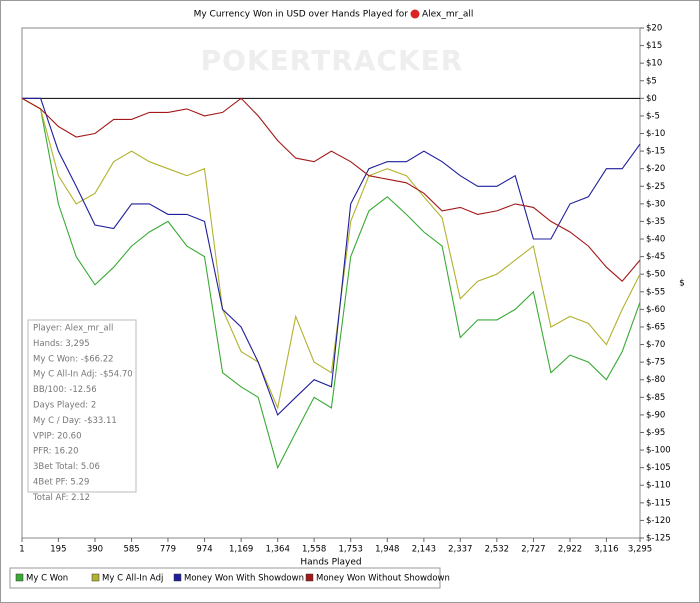  What do you see at coordinates (570, 550) in the screenshot?
I see `x-tick-label: 2,922` at bounding box center [570, 550].